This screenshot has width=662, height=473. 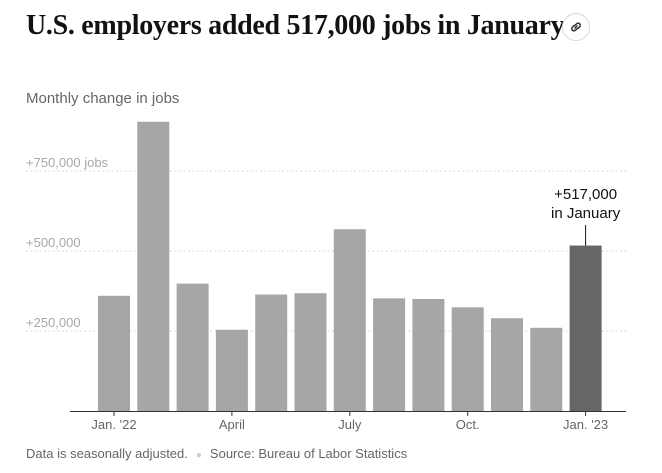 I want to click on copy-link-button, so click(x=576, y=27).